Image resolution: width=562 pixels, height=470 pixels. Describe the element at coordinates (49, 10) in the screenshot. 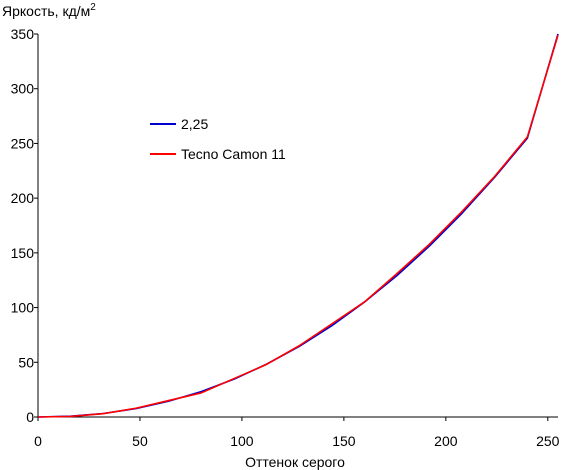

I see `y-axis-title: Яркость, кд/м2` at that location.